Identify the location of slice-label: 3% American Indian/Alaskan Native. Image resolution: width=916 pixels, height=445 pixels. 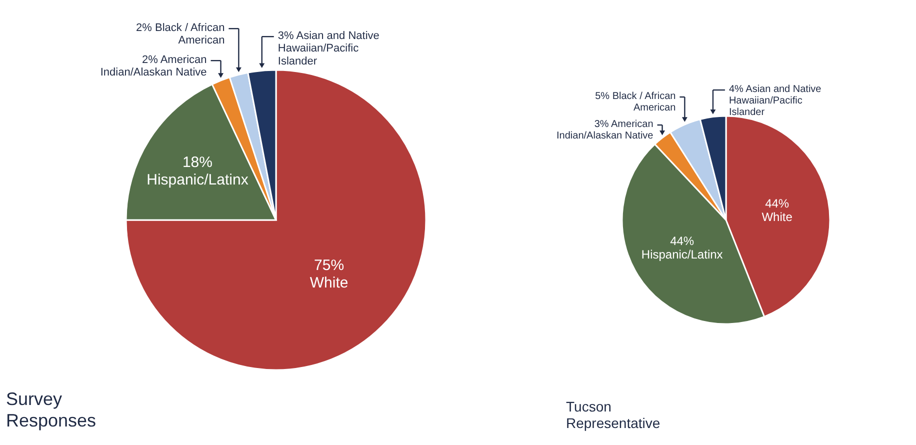
(605, 130).